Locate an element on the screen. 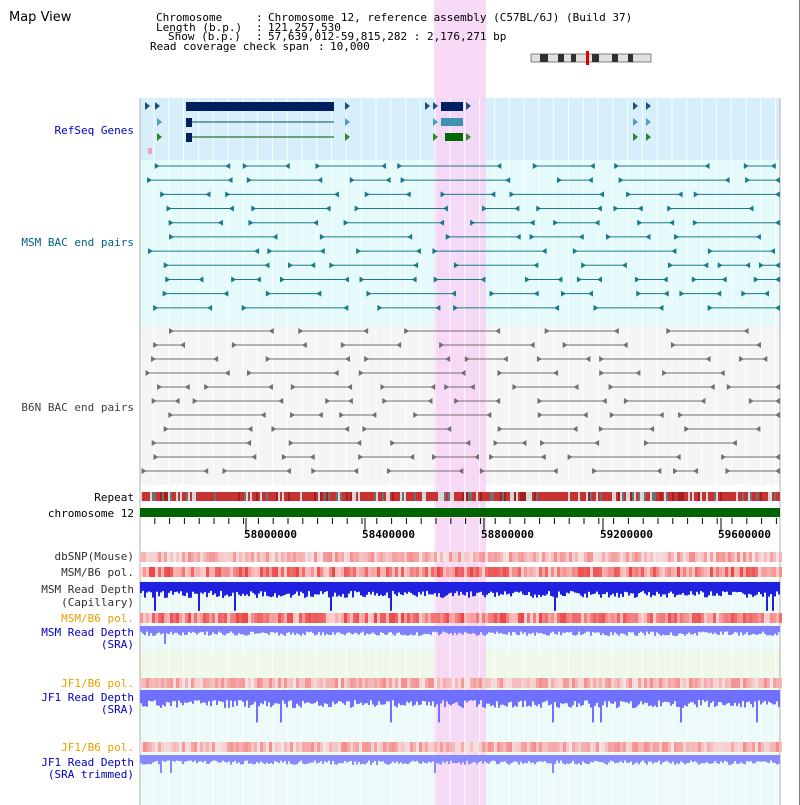  track-label-refseq: RefSeq Genes is located at coordinates (94, 130).